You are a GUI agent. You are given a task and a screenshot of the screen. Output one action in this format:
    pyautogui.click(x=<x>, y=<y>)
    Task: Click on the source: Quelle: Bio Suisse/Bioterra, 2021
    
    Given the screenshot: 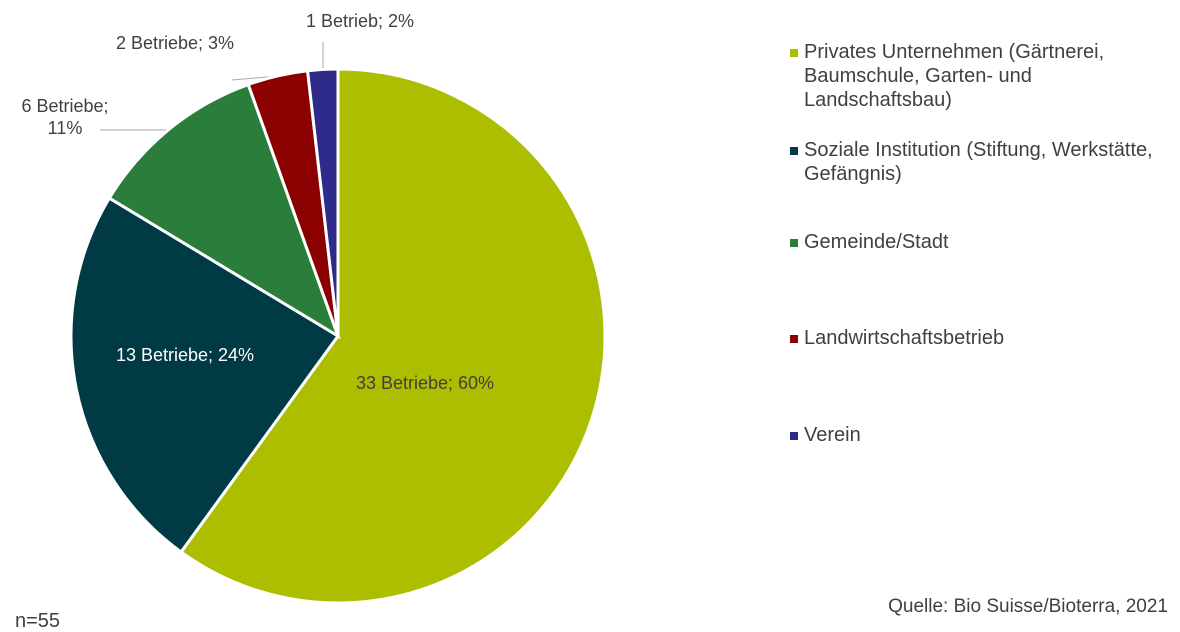 What is the action you would take?
    pyautogui.click(x=1028, y=606)
    